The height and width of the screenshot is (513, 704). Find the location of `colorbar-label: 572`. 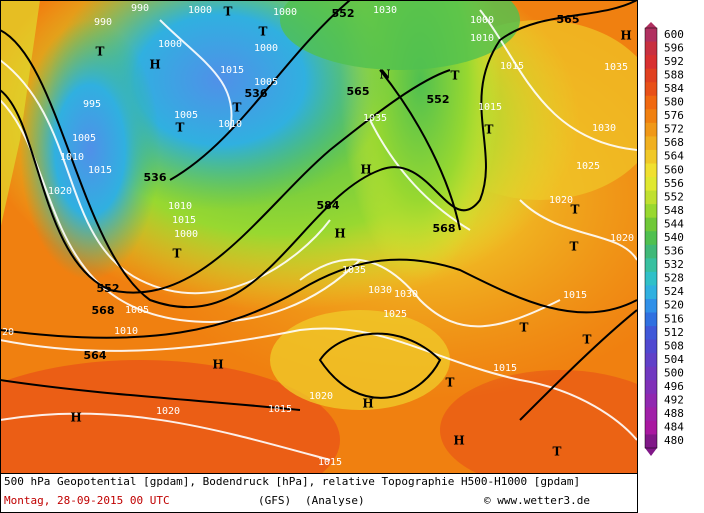

colorbar-label: 572 is located at coordinates (674, 129).